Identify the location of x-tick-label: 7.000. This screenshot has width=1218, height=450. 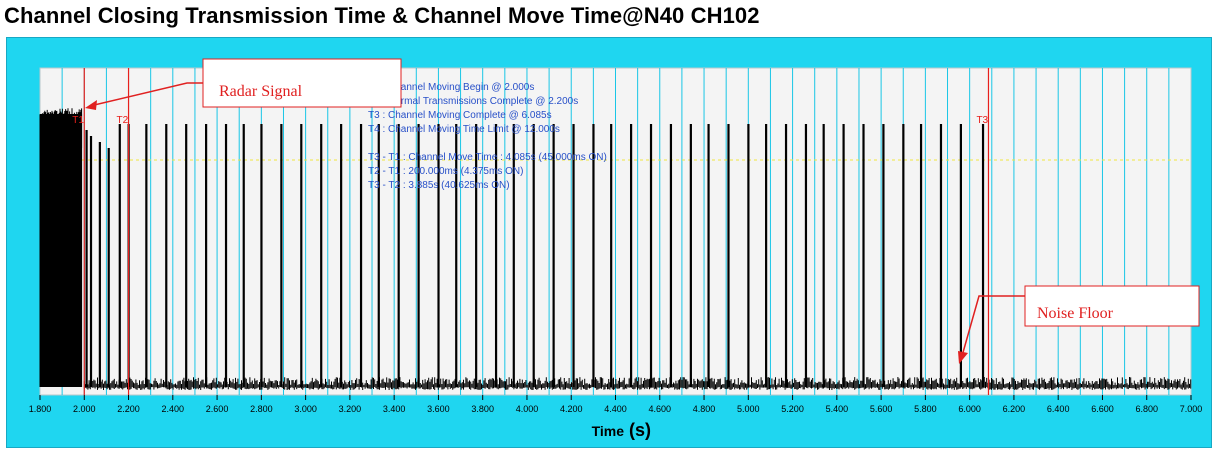
(1191, 409).